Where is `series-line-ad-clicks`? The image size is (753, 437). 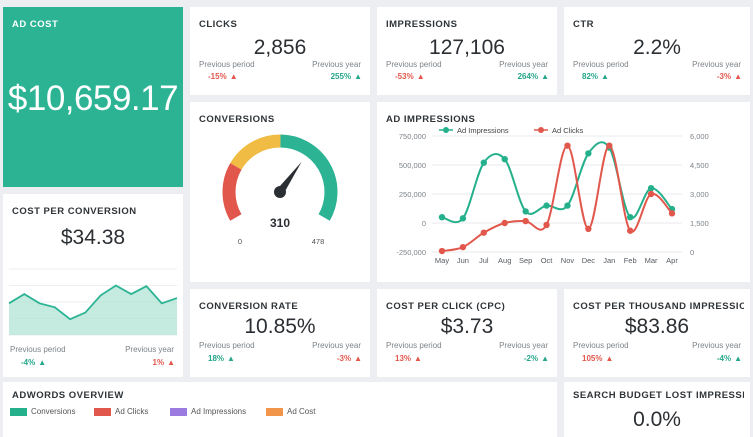
series-line-ad-clicks is located at coordinates (557, 198).